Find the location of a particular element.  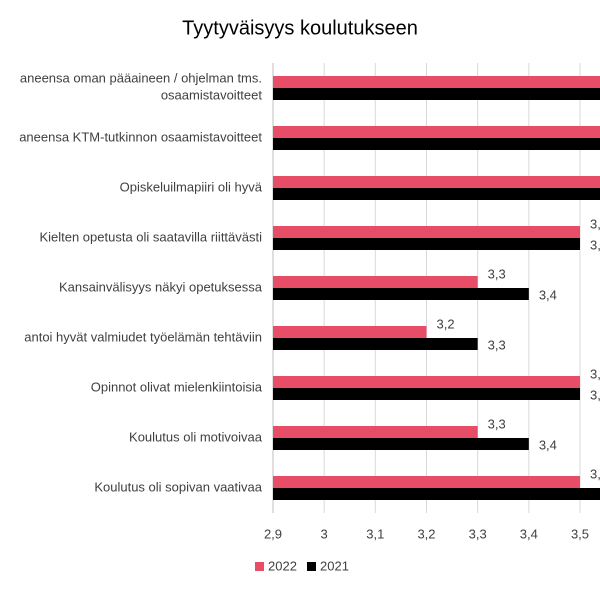

y-tick-label: Kansainvälisyys näkyi opetuksessa is located at coordinates (161, 286).